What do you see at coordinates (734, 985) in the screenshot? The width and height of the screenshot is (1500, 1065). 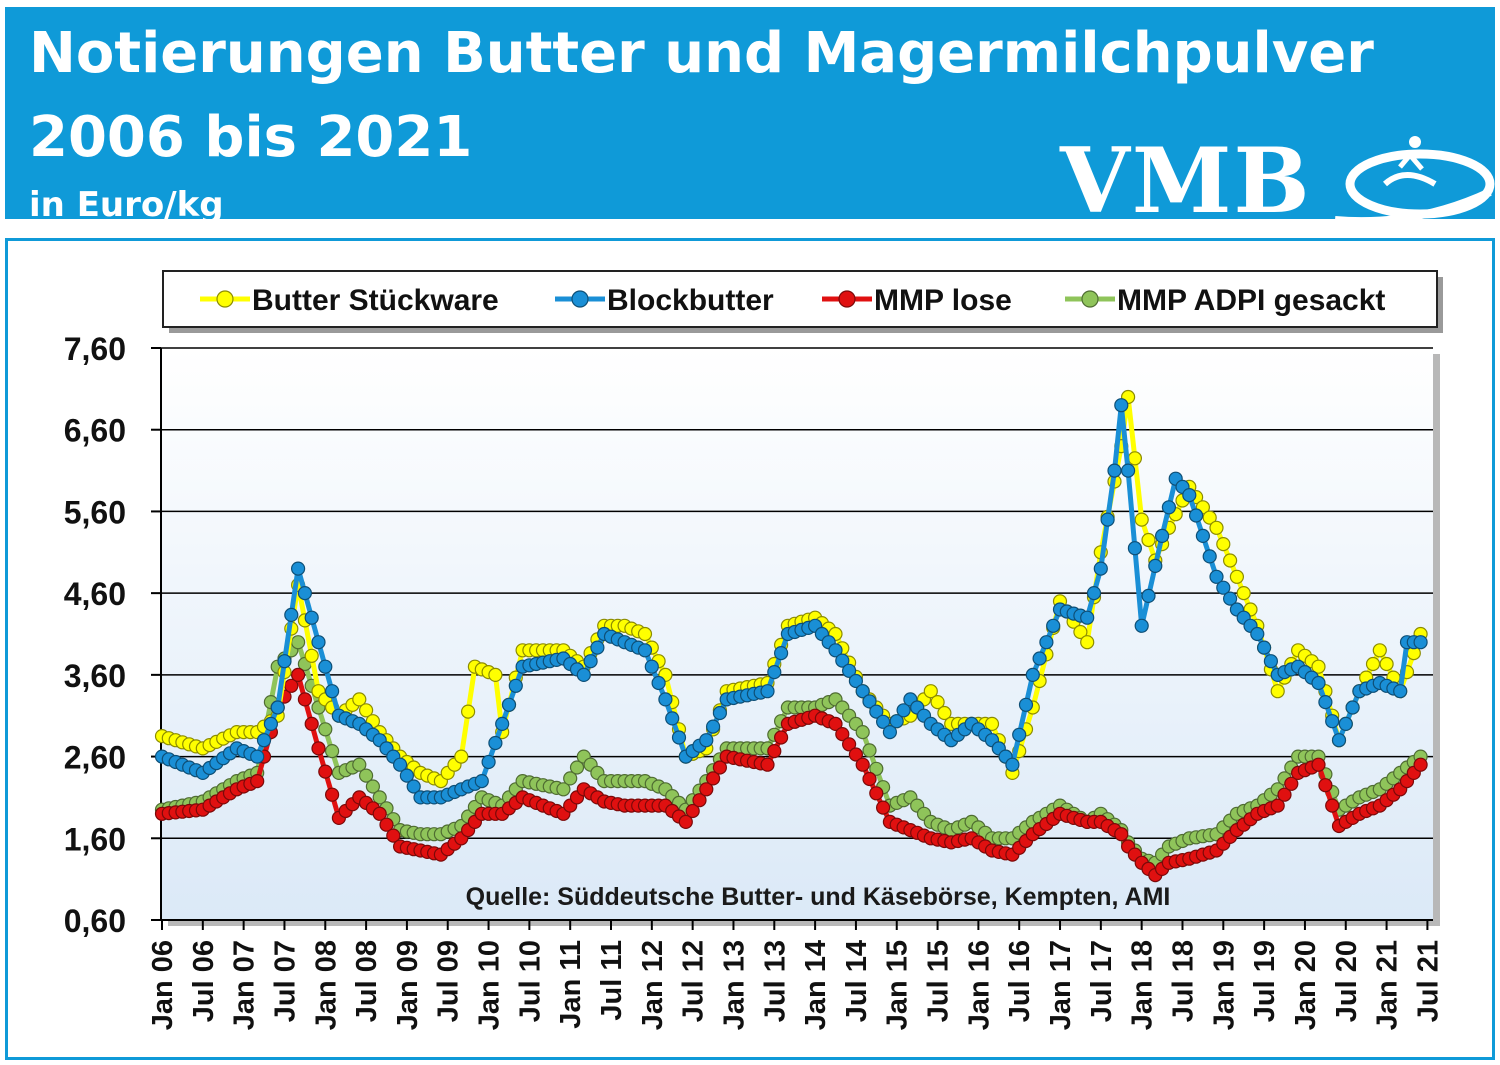 I see `x-tick-label: Jan 13` at bounding box center [734, 985].